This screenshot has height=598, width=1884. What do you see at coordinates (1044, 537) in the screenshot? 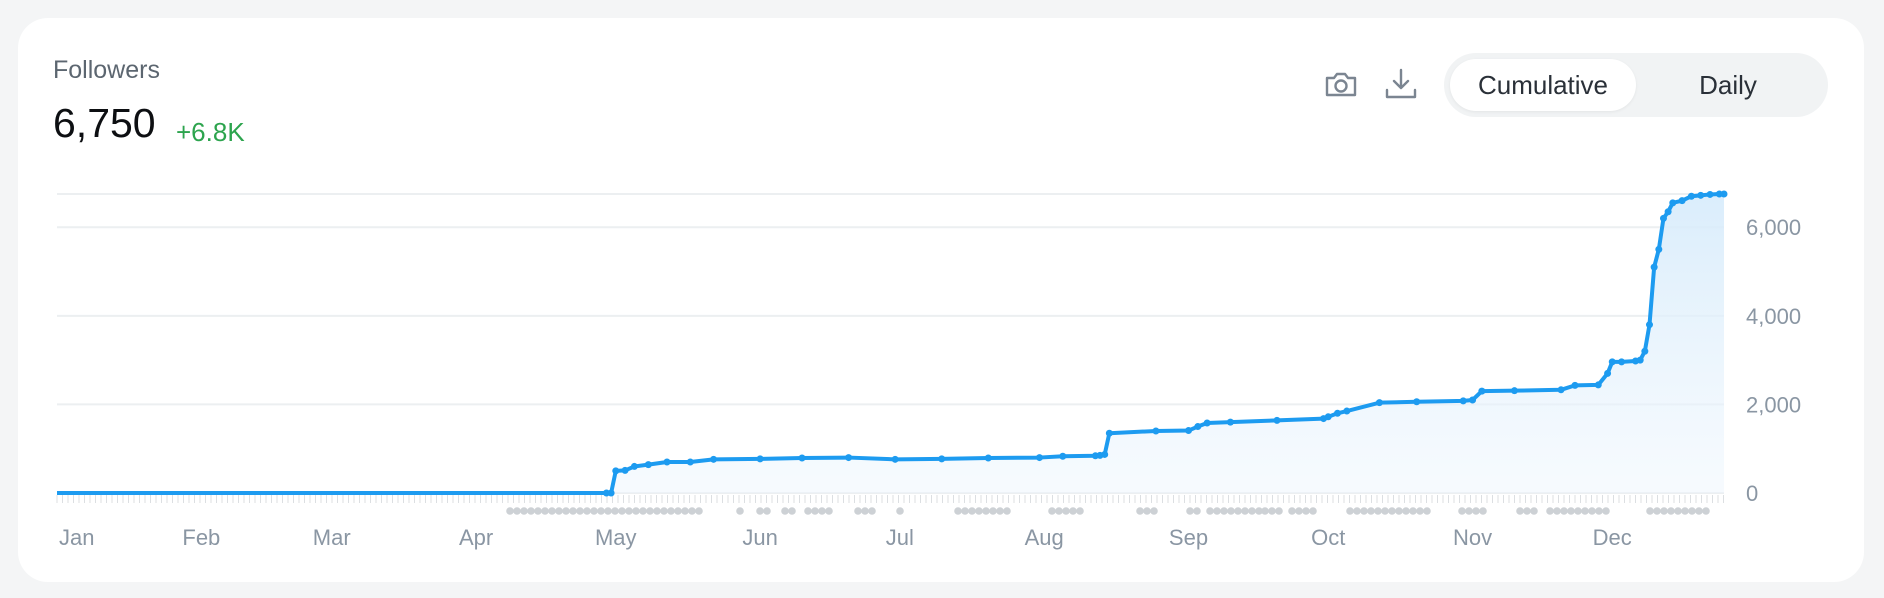
I see `x-tick-label: Aug` at bounding box center [1044, 537].